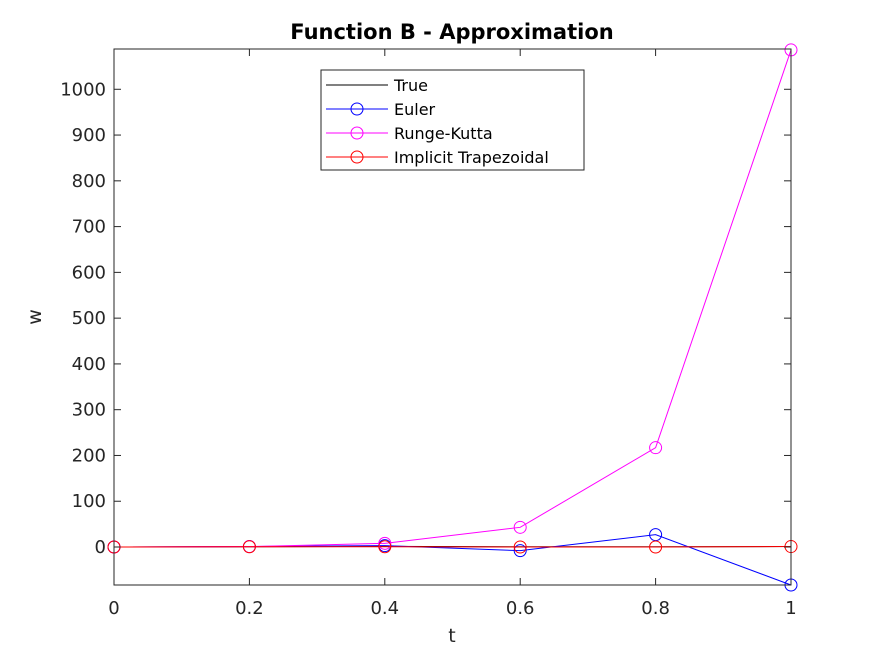 This screenshot has width=875, height=661. What do you see at coordinates (89, 181) in the screenshot?
I see `y-tick-label: 800` at bounding box center [89, 181].